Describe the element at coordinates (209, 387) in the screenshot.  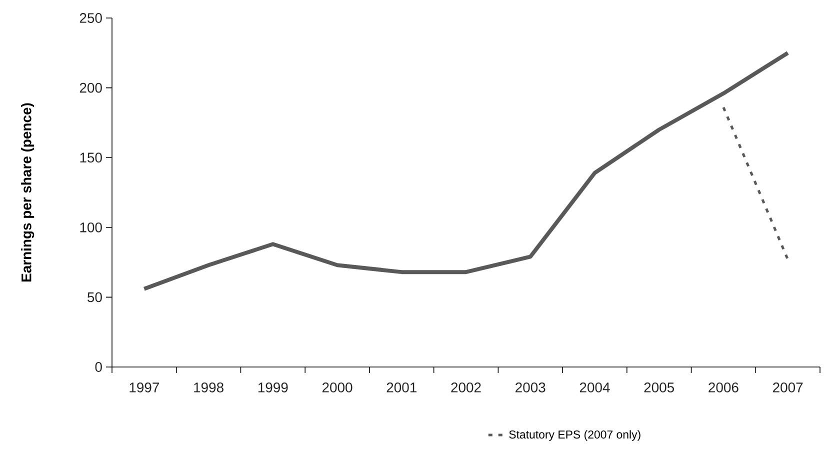
I see `x-tick-label: 1998` at that location.